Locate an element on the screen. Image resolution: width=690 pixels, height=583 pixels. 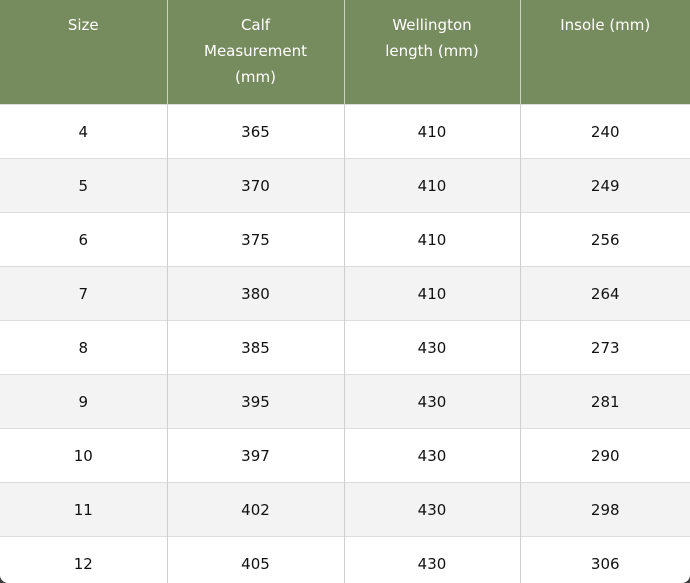
header-size: Size is located at coordinates (84, 52).